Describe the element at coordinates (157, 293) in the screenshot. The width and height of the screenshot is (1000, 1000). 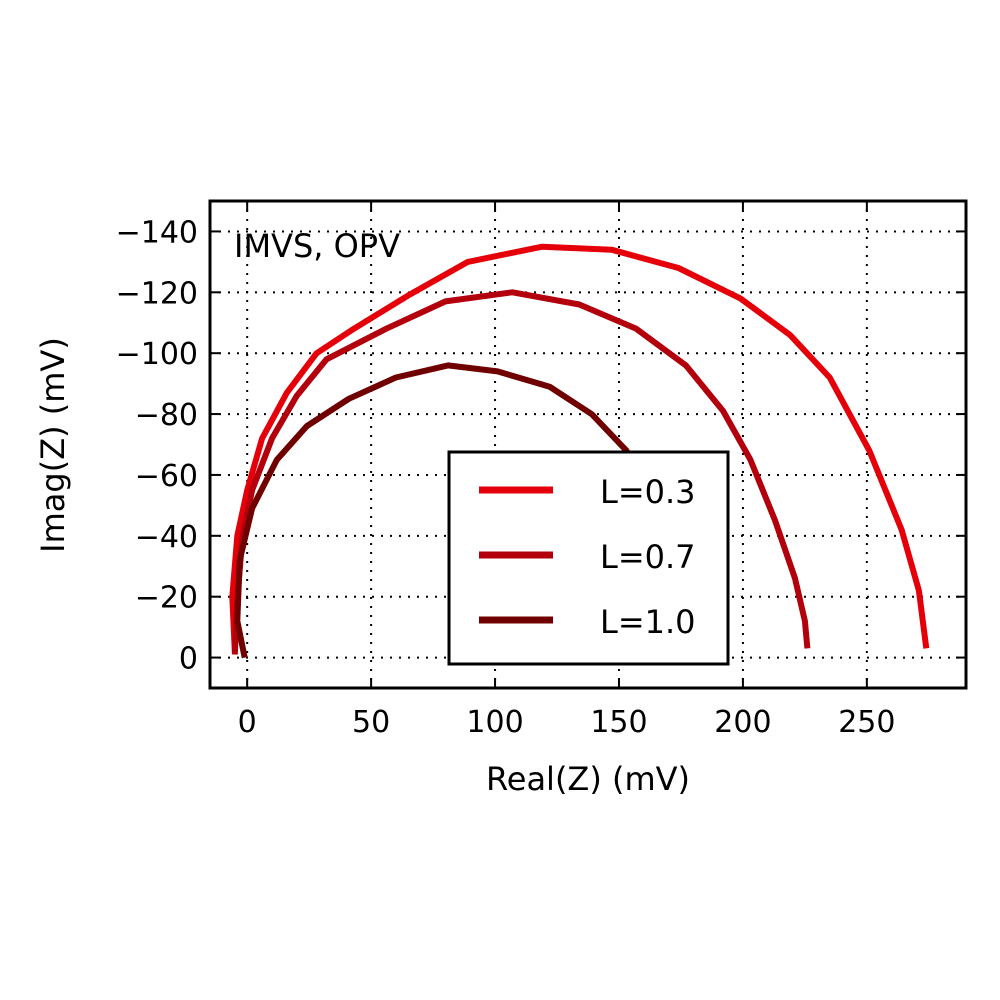
I see `y-tick-label: −120` at that location.